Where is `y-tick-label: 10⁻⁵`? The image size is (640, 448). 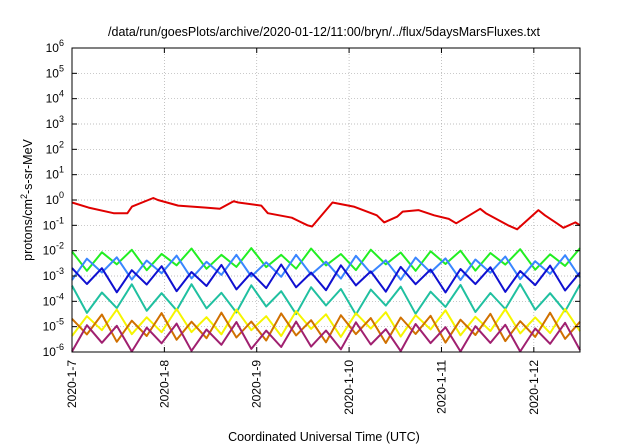 y-tick-label: 10⁻⁵ is located at coordinates (53, 325).